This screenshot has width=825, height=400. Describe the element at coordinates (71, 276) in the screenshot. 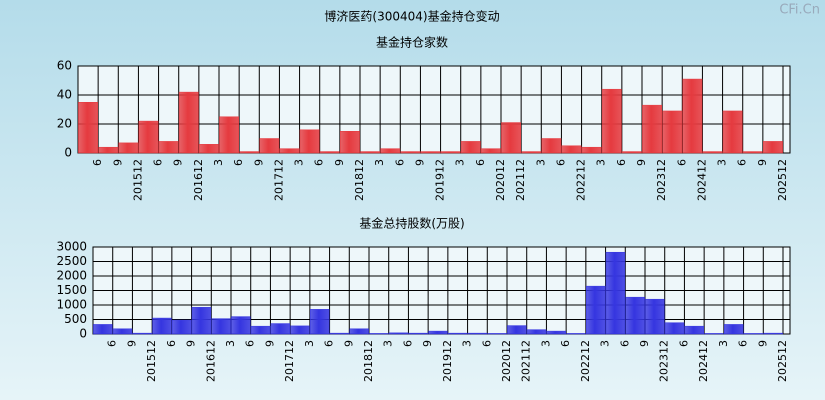

I see `y-tick-label: 2000` at that location.